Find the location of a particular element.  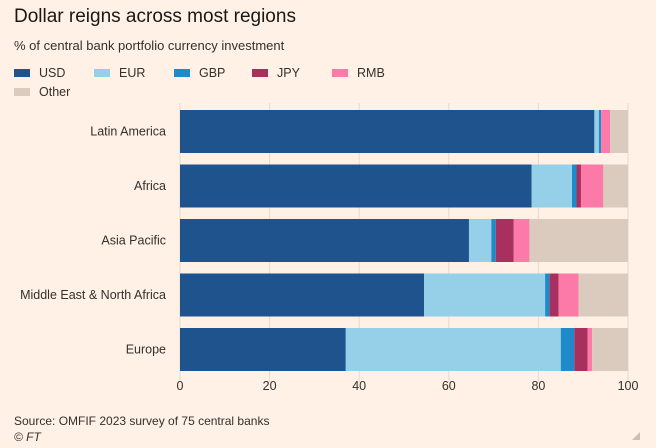

bar-middle-east-and-north-africa-jpy is located at coordinates (554, 295).